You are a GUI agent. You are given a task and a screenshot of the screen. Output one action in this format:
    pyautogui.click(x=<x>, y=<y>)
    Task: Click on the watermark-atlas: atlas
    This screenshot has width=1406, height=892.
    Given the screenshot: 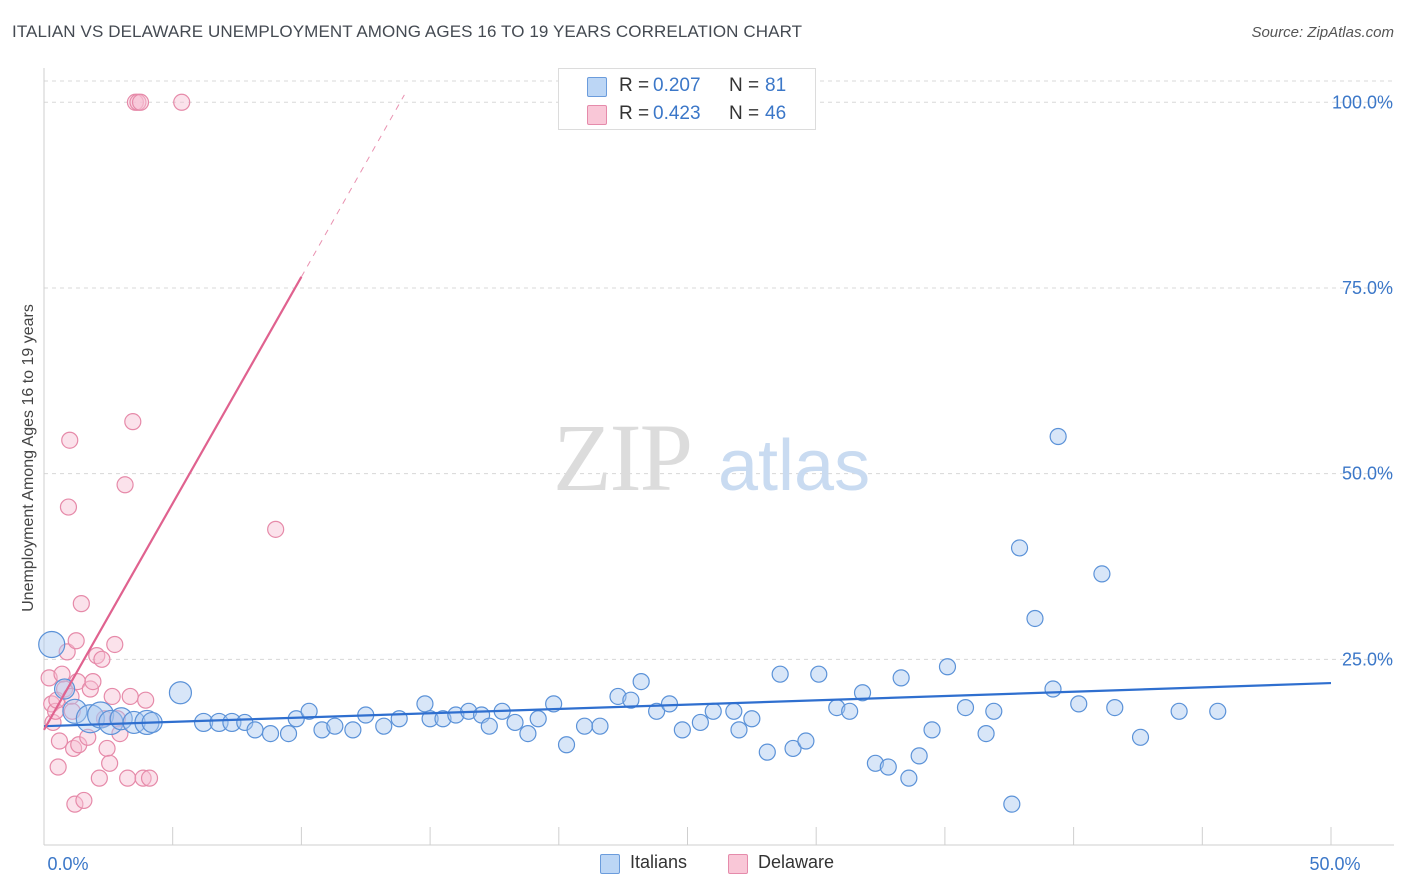 What is the action you would take?
    pyautogui.click(x=794, y=466)
    